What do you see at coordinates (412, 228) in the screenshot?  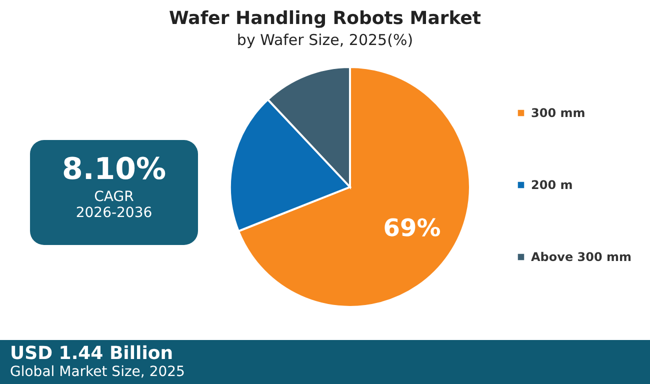 I see `data-label: 69%` at bounding box center [412, 228].